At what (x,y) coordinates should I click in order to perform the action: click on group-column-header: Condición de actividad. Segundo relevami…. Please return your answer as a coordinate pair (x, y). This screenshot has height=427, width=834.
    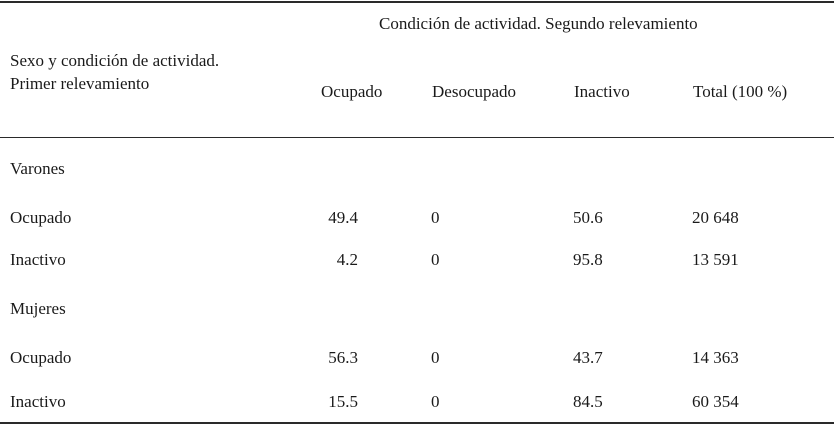
    Looking at the image, I should click on (538, 23).